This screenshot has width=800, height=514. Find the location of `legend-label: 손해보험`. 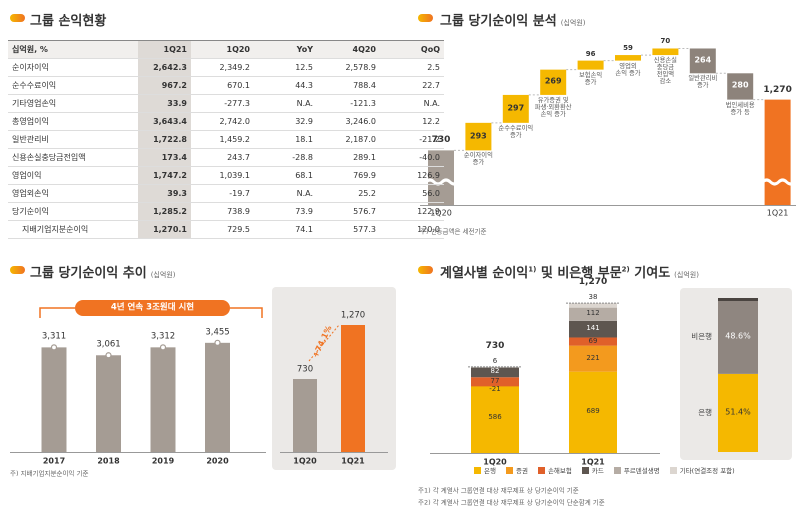

legend-label: 손해보험 is located at coordinates (559, 471).